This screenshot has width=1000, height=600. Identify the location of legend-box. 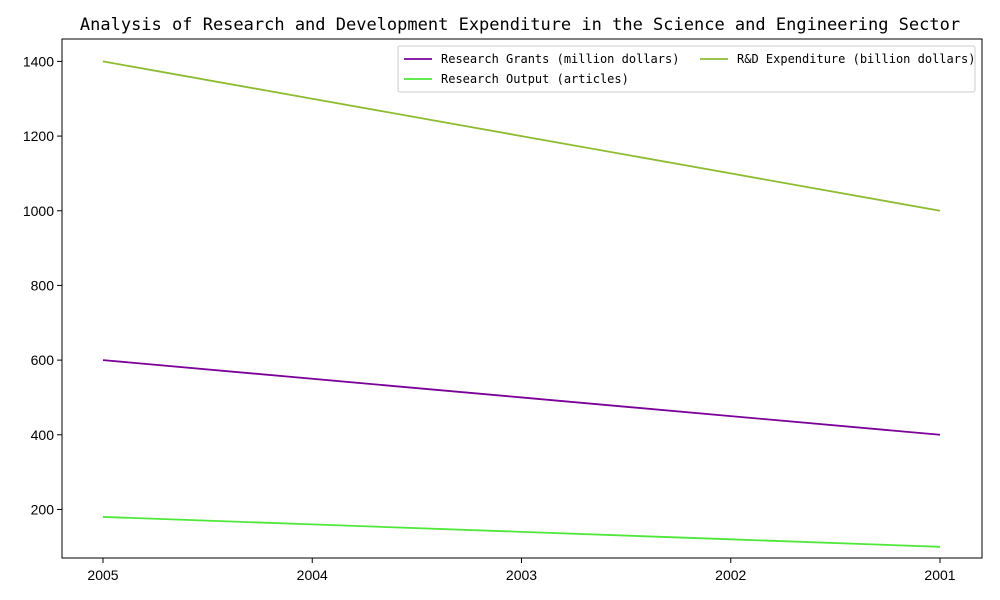
(686, 69).